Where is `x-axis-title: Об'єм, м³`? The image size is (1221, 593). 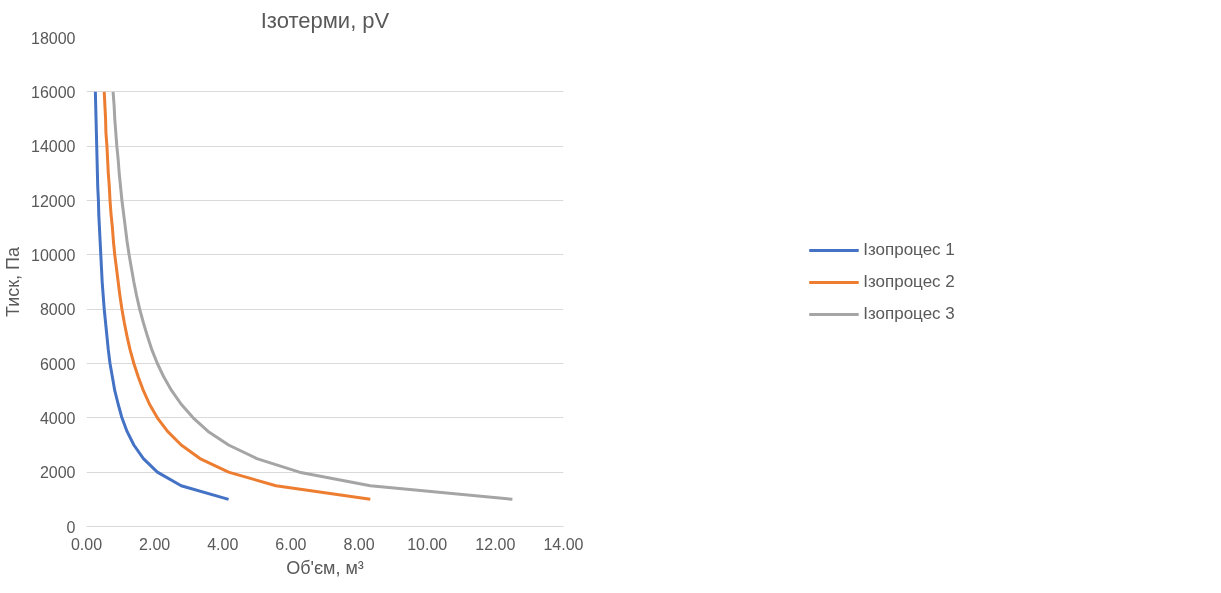 x-axis-title: Об'єм, м³ is located at coordinates (325, 567).